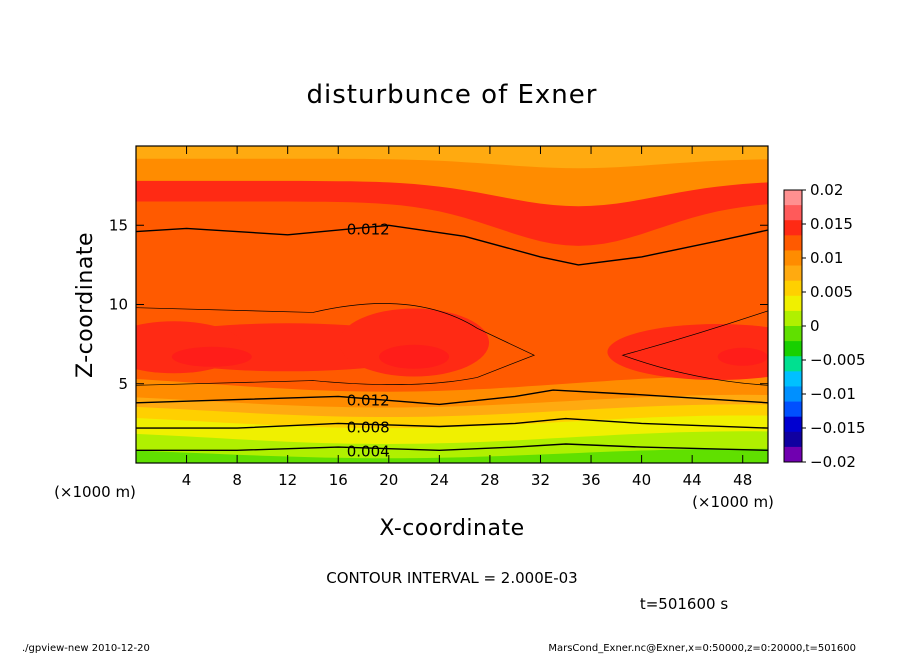 The image size is (904, 658). What do you see at coordinates (452, 455) in the screenshot?
I see `contour-band` at bounding box center [452, 455].